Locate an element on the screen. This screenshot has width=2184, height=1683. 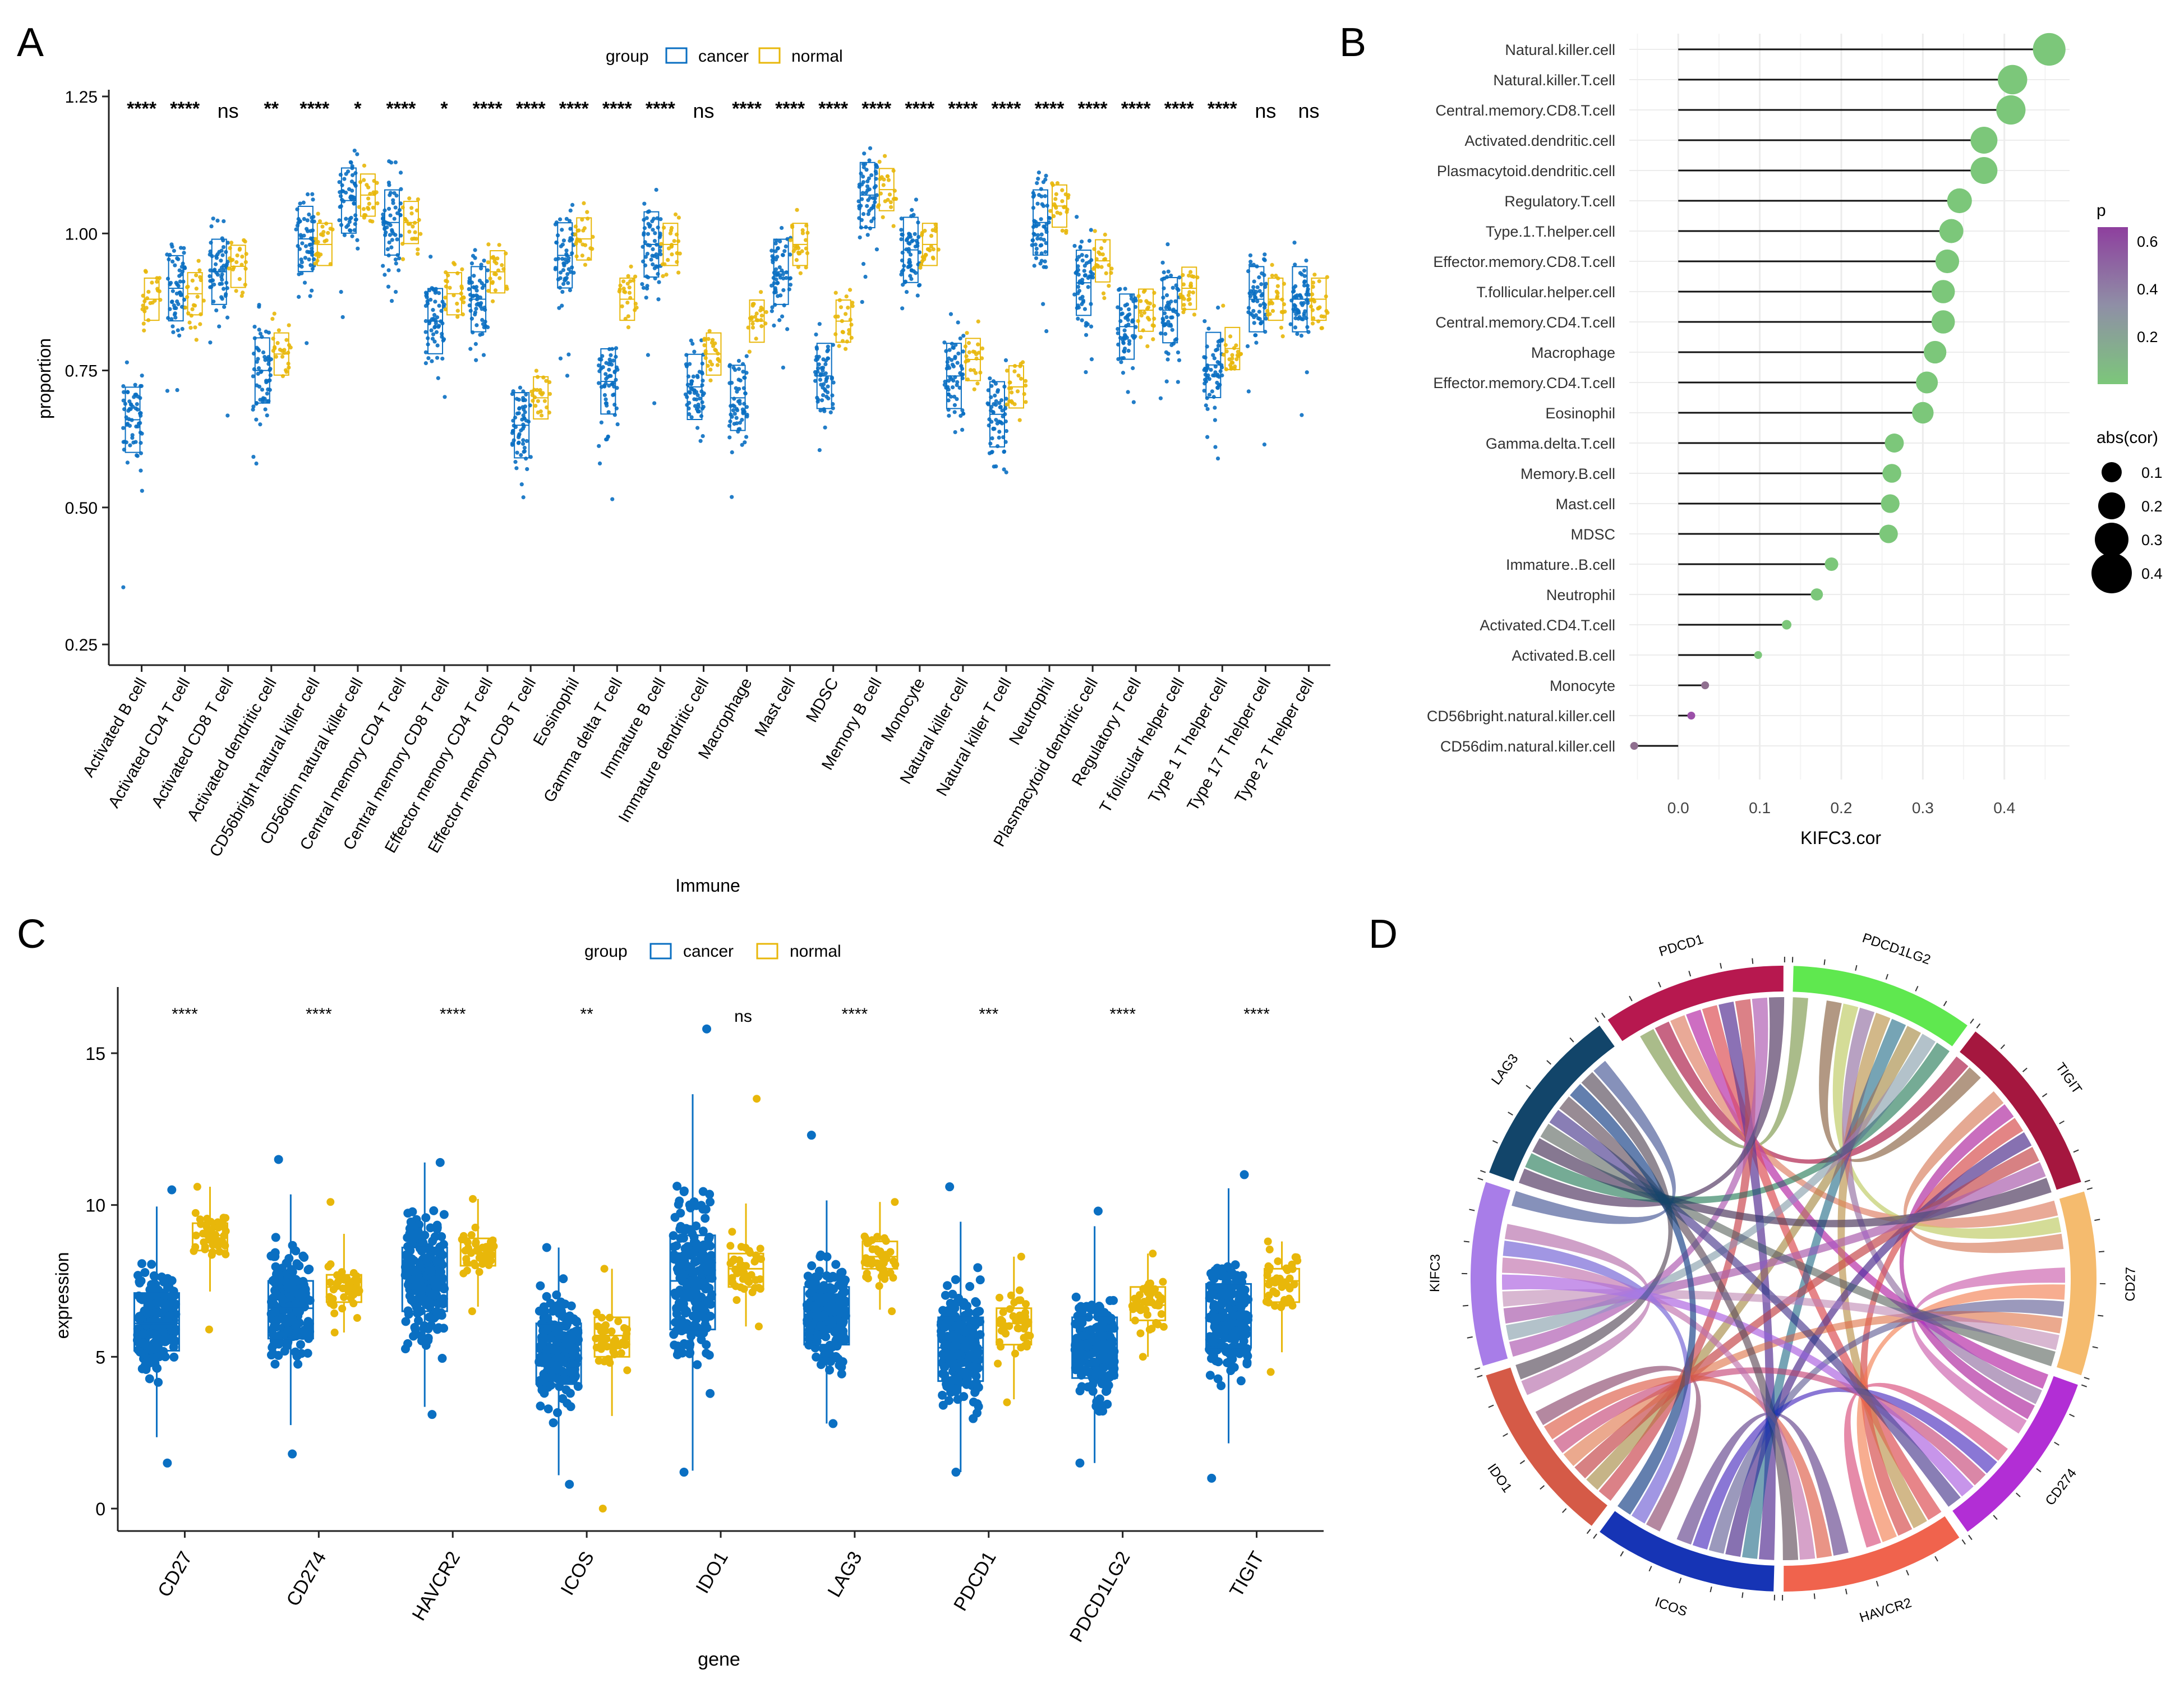
xtick-a-label: Type 1 T helper cell is located at coordinates (1188, 740).